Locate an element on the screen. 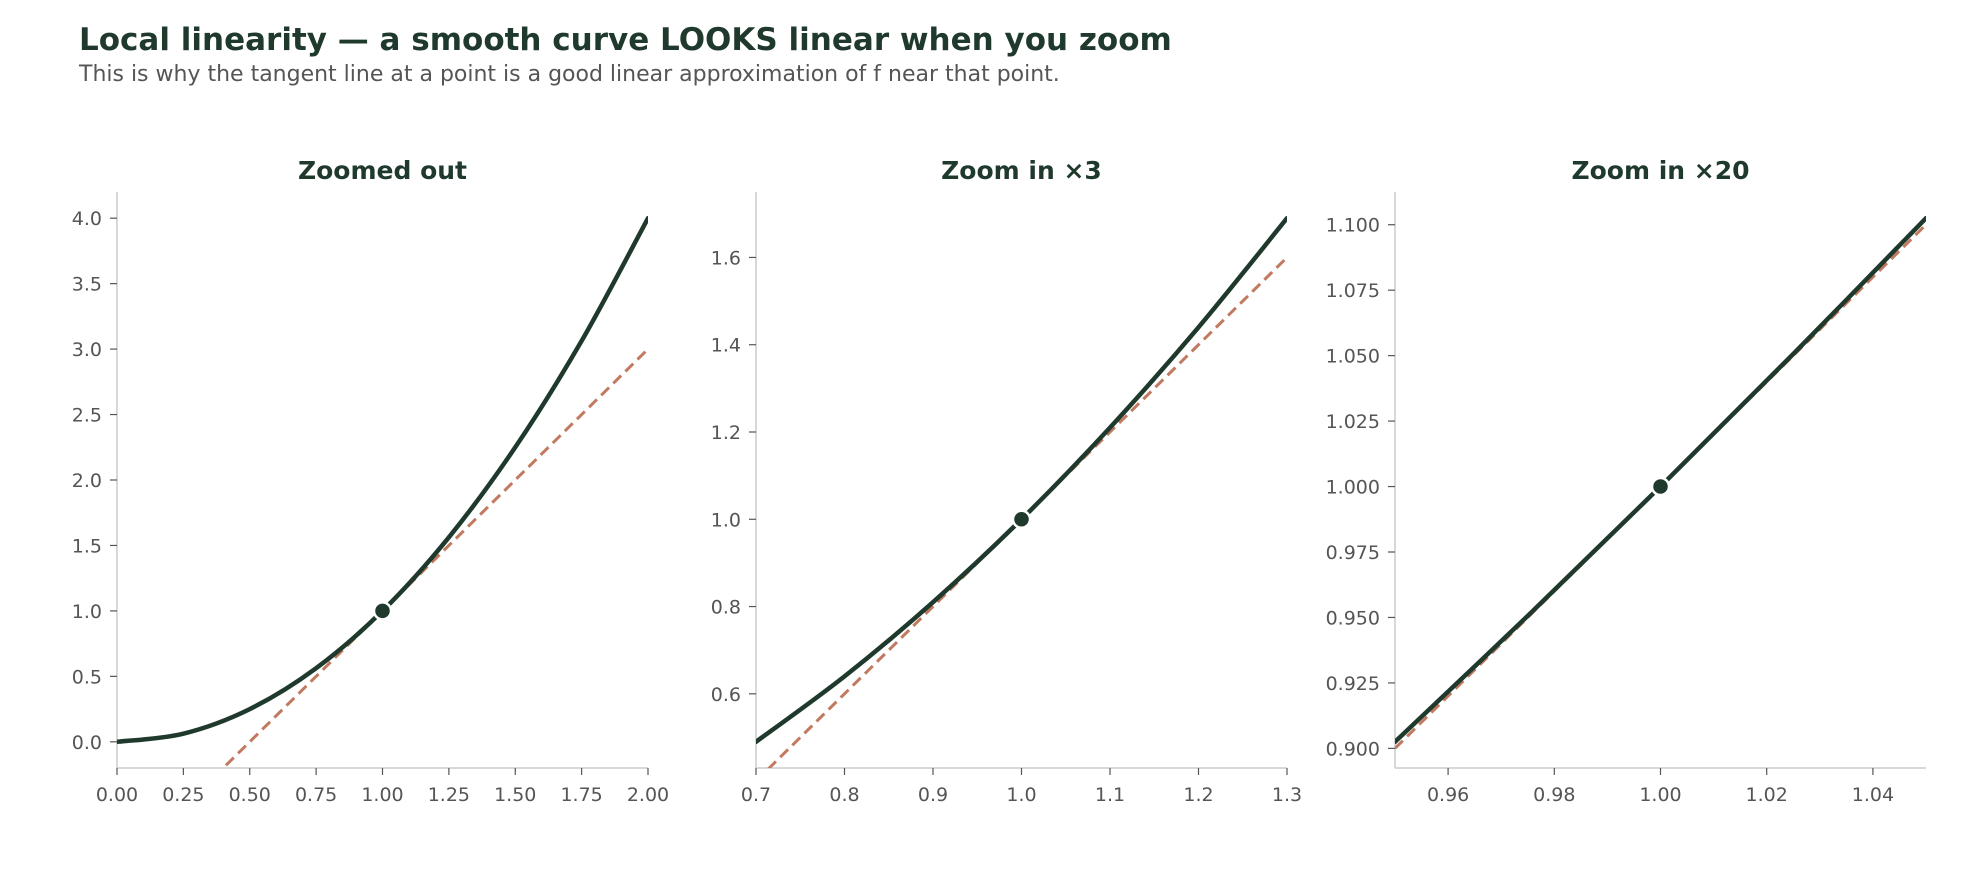 The width and height of the screenshot is (1972, 884). x-tick-label: 0.50 is located at coordinates (250, 795).